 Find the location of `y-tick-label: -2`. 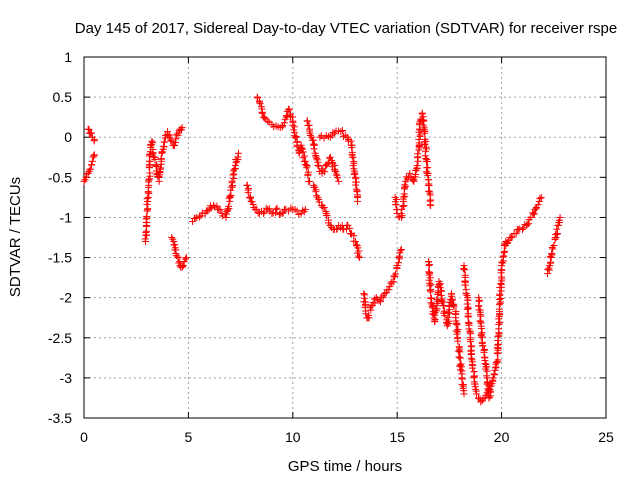

y-tick-label: -2 is located at coordinates (66, 298).